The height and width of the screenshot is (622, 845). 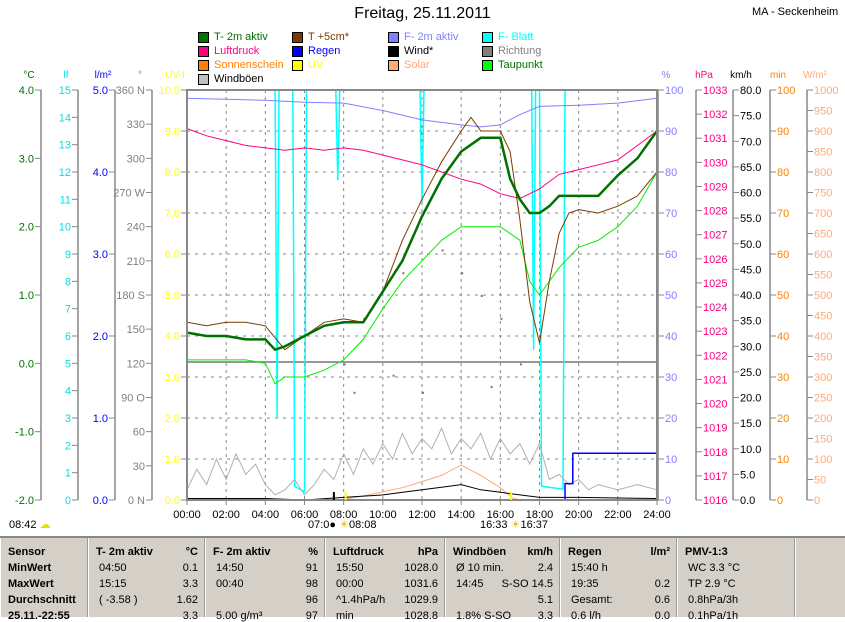 What do you see at coordinates (26, 159) in the screenshot?
I see `axis-tick-label-c: 3.0` at bounding box center [26, 159].